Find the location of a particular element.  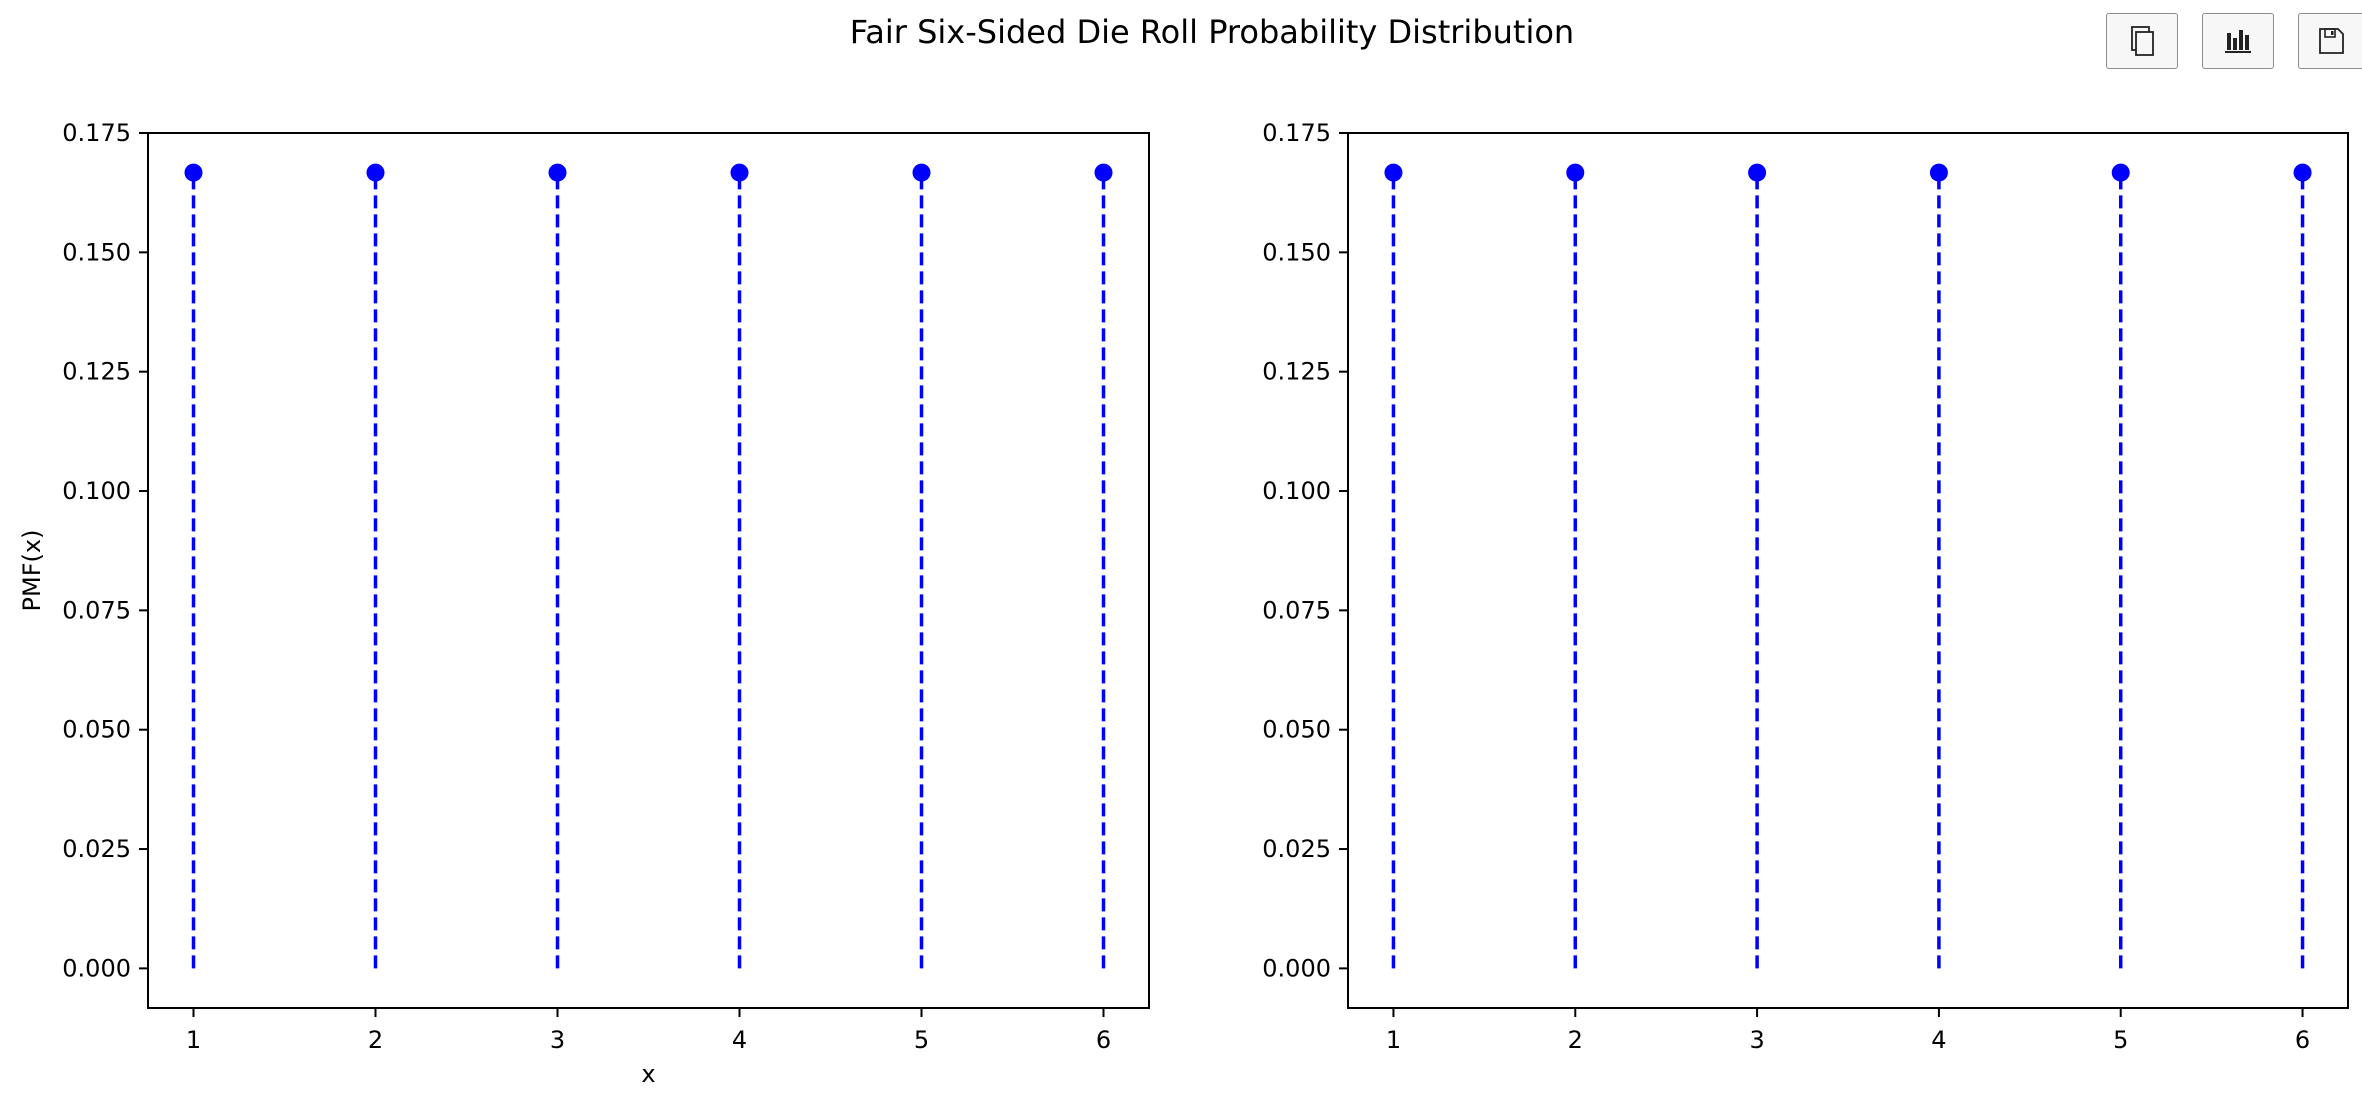

copy-button is located at coordinates (2142, 41).